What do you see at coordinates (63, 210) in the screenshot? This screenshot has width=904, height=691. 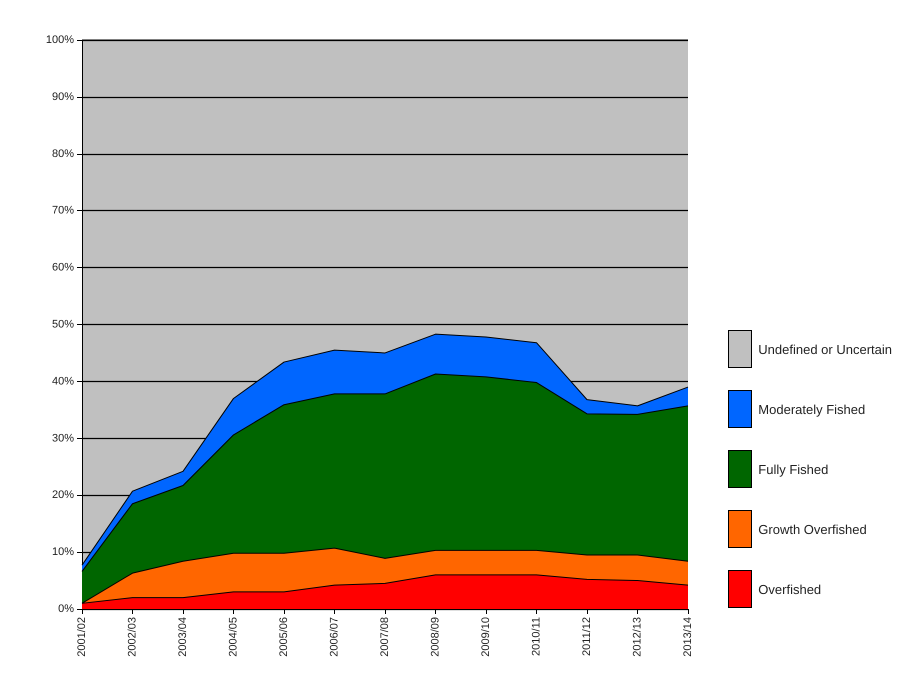 I see `y-tick-label: 70%` at bounding box center [63, 210].